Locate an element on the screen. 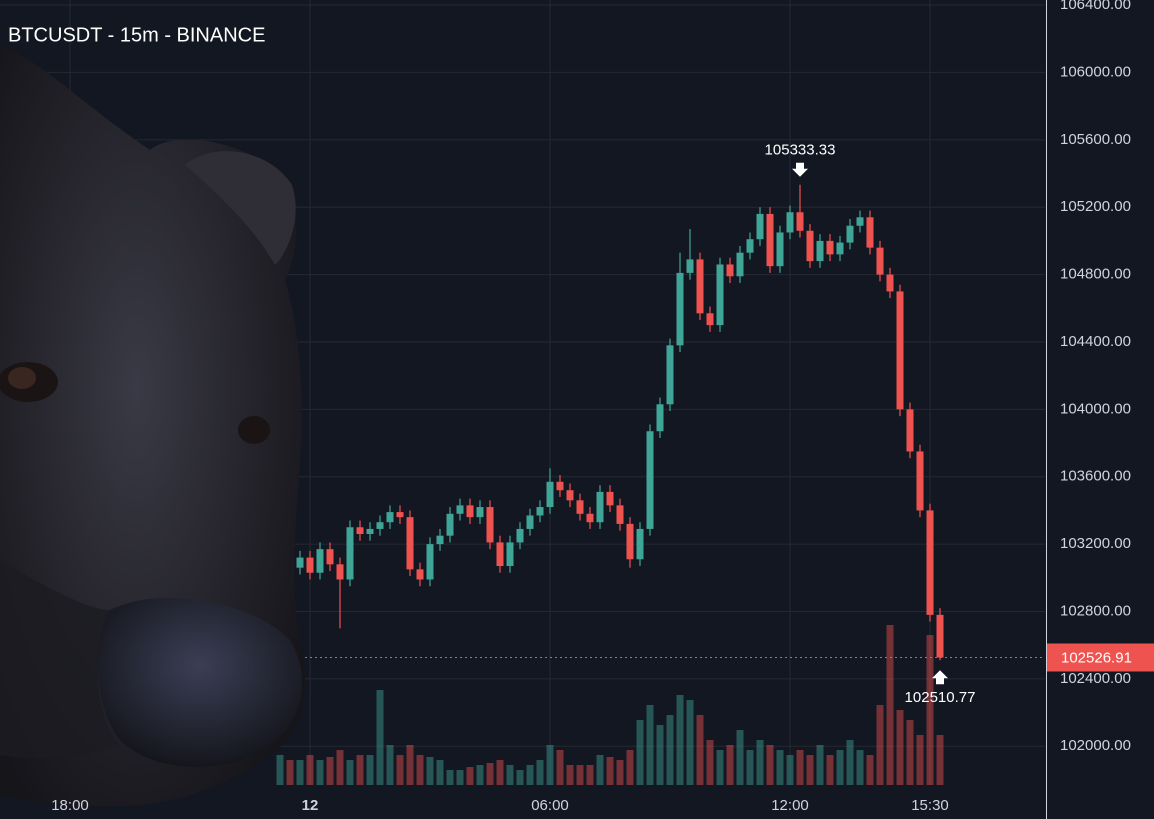  low-marker-arrow is located at coordinates (940, 677).